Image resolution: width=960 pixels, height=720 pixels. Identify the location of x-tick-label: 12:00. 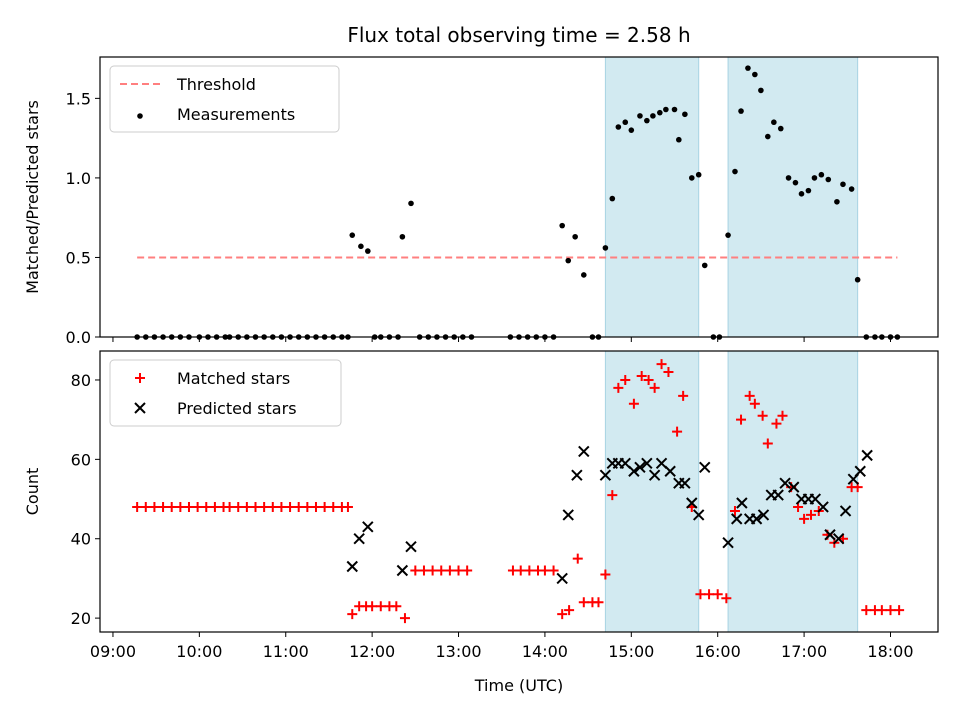
(372, 651).